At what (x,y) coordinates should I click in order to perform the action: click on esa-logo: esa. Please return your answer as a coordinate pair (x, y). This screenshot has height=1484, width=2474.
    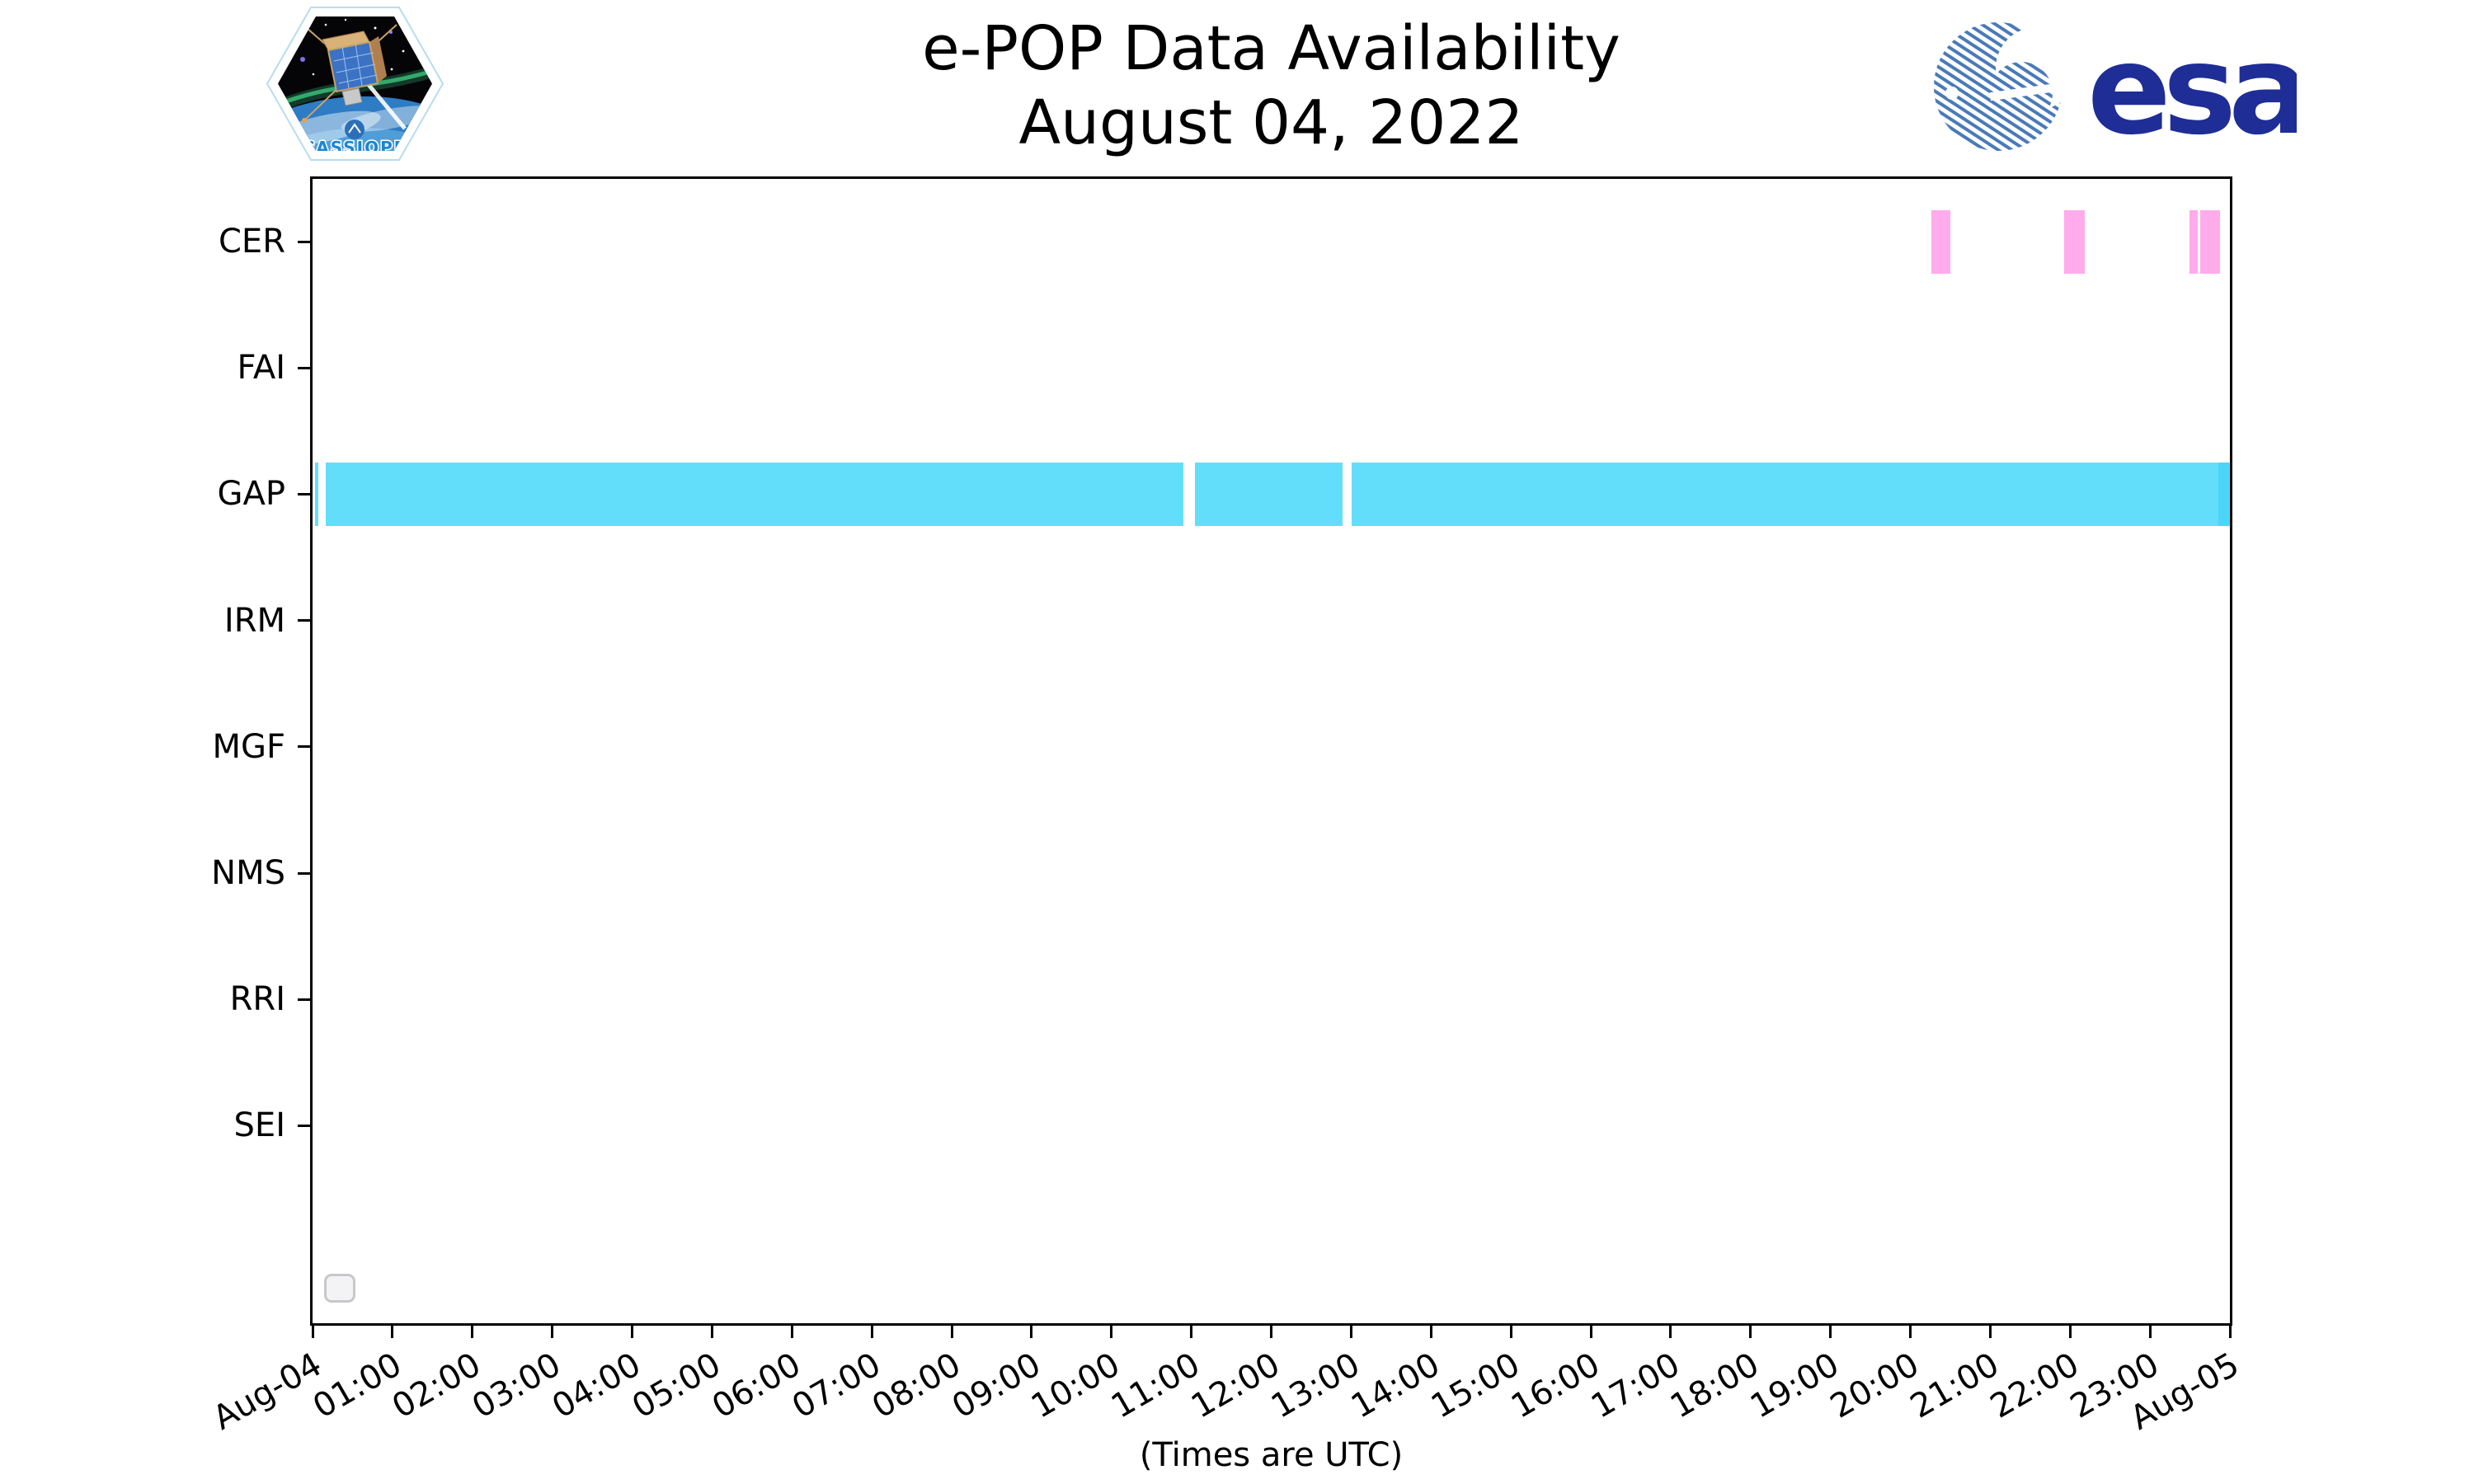
    Looking at the image, I should click on (2115, 90).